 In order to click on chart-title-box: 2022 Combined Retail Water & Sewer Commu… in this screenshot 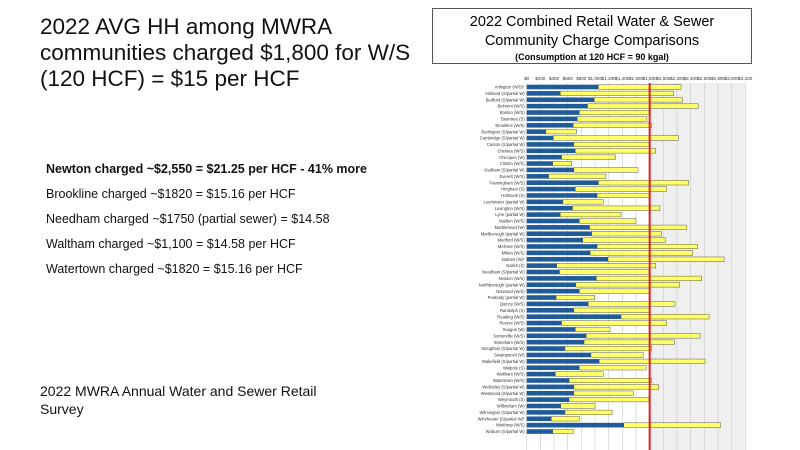, I will do `click(592, 36)`.